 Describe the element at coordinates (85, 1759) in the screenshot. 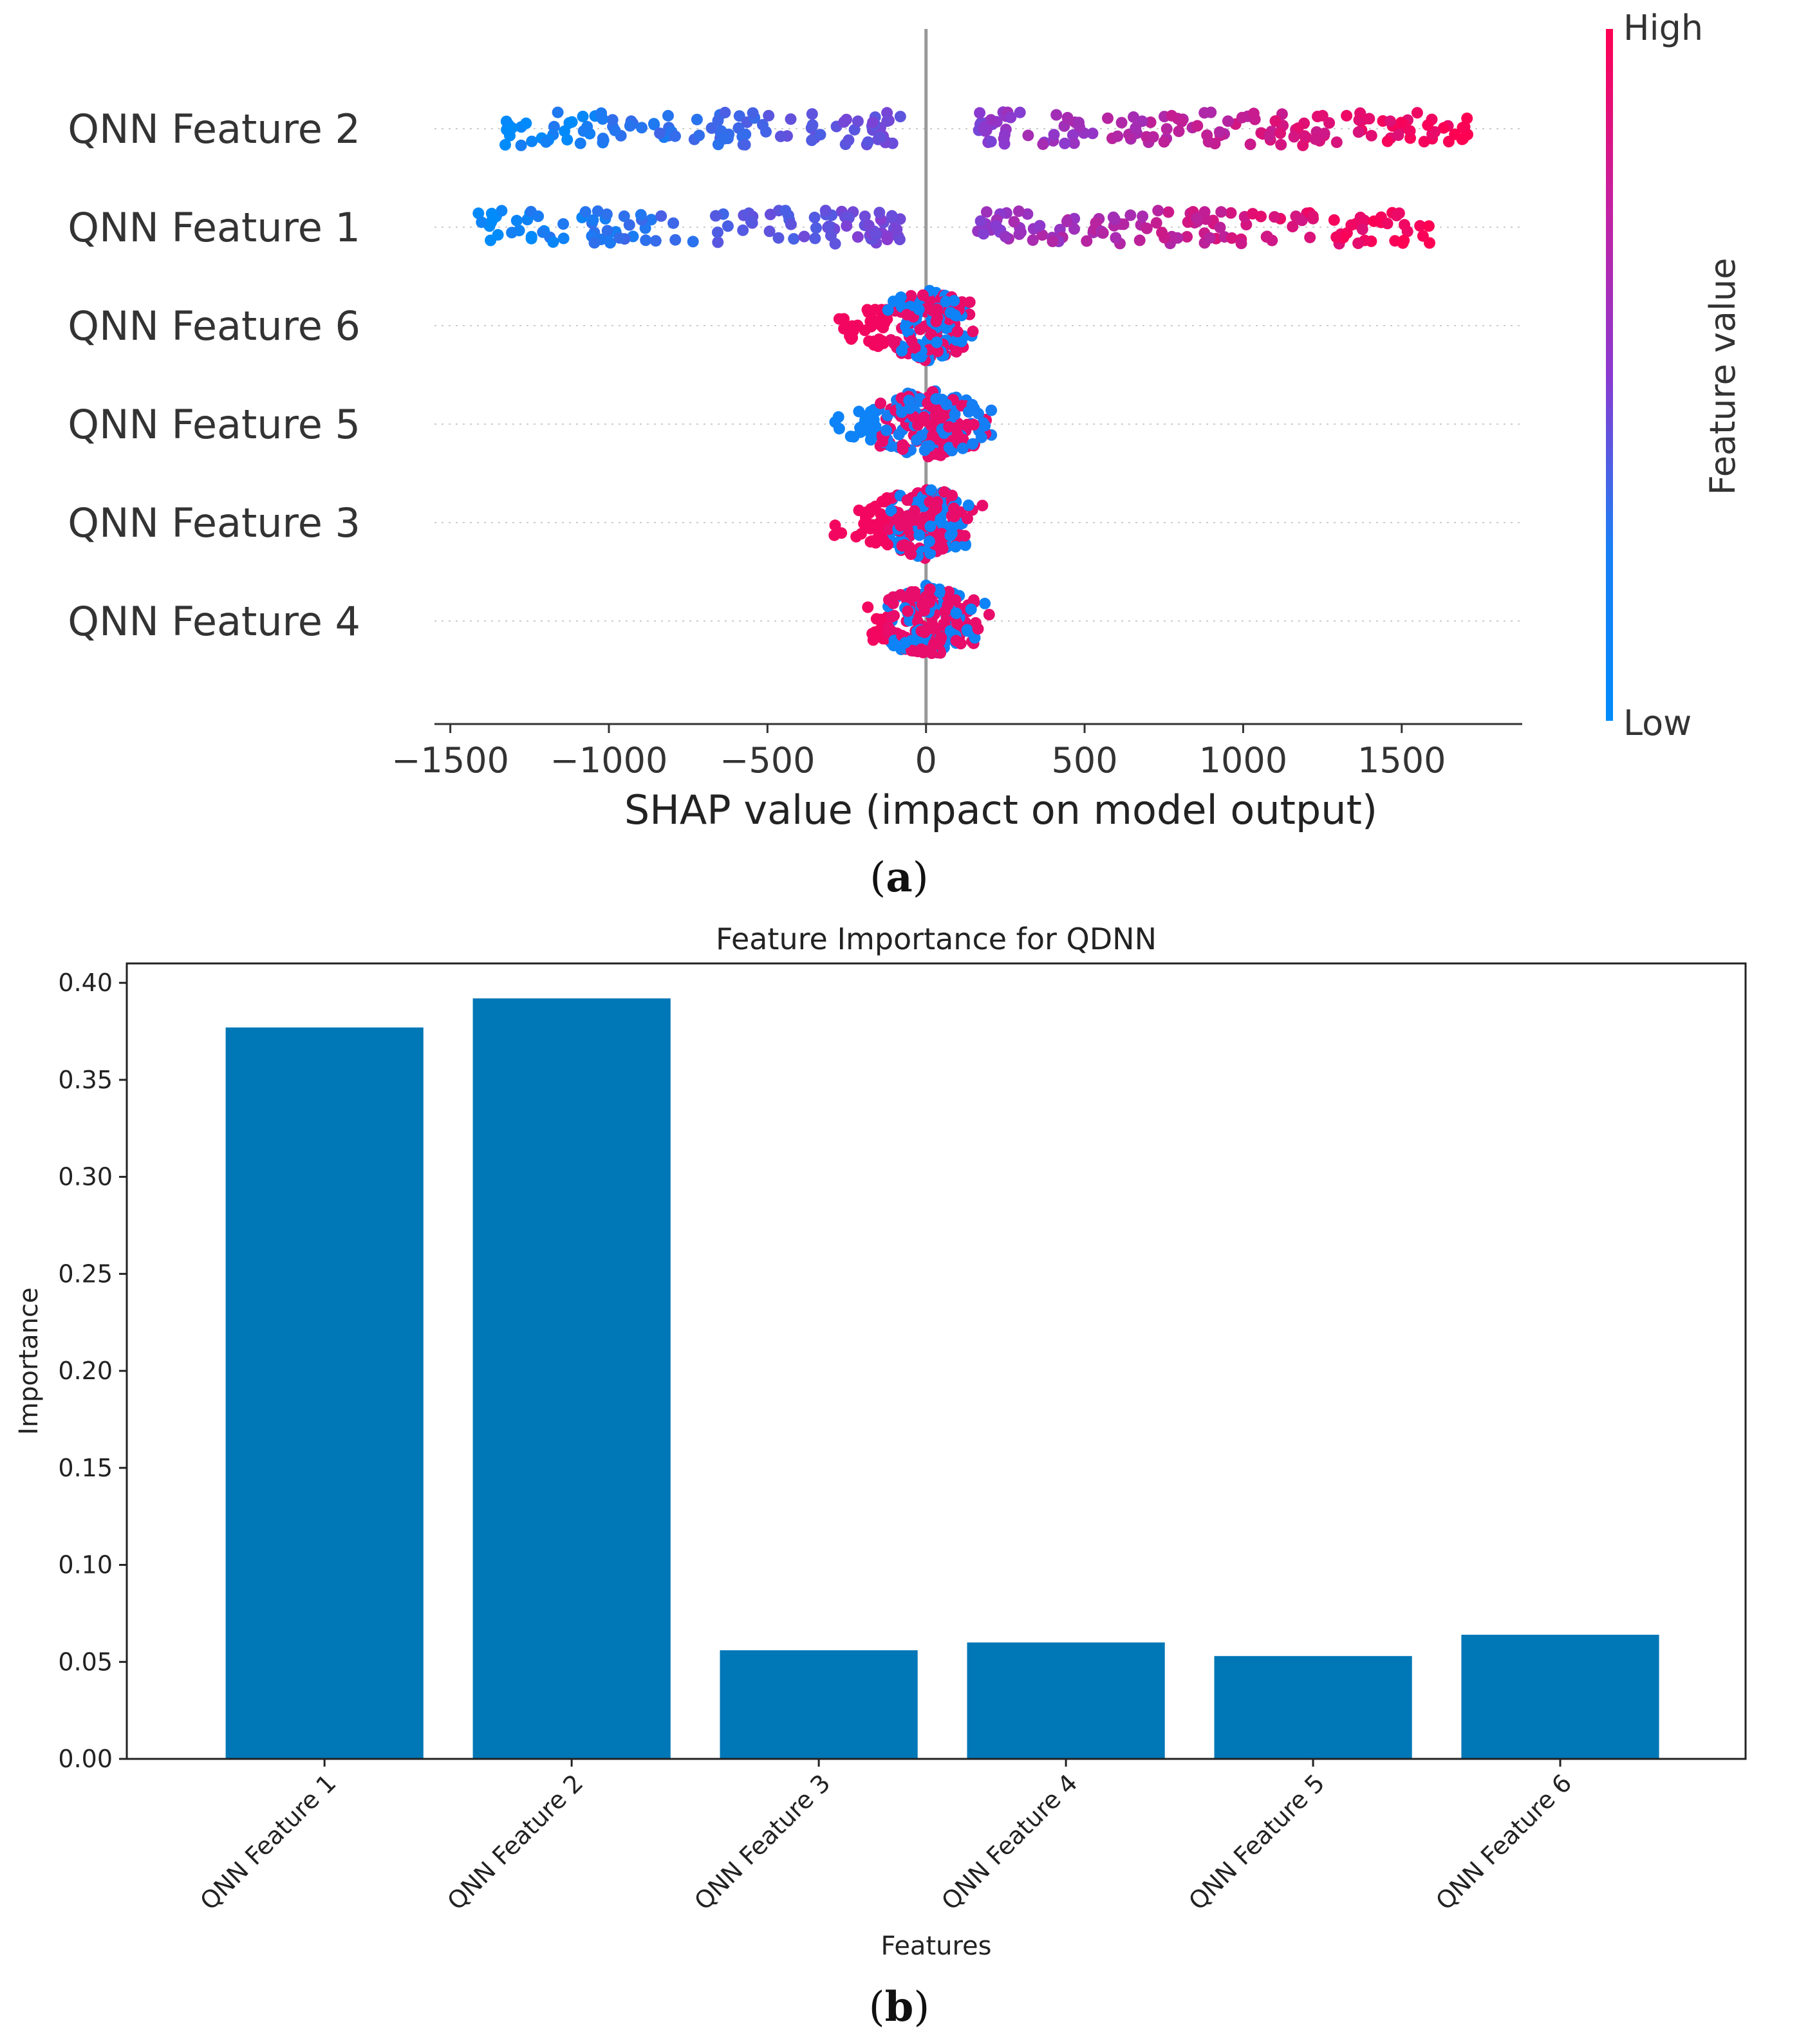

I see `bar-y-tick-label: 0.00` at that location.